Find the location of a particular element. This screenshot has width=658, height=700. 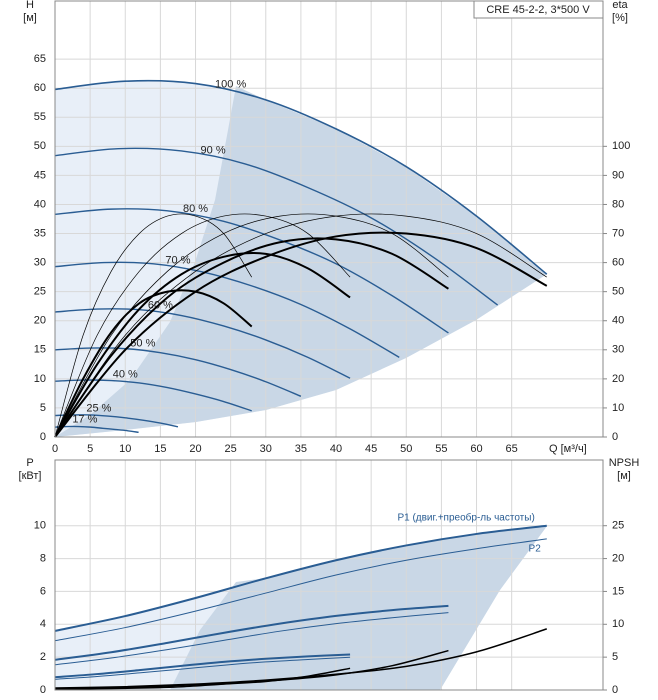

curve-label: 17 % is located at coordinates (84, 420).